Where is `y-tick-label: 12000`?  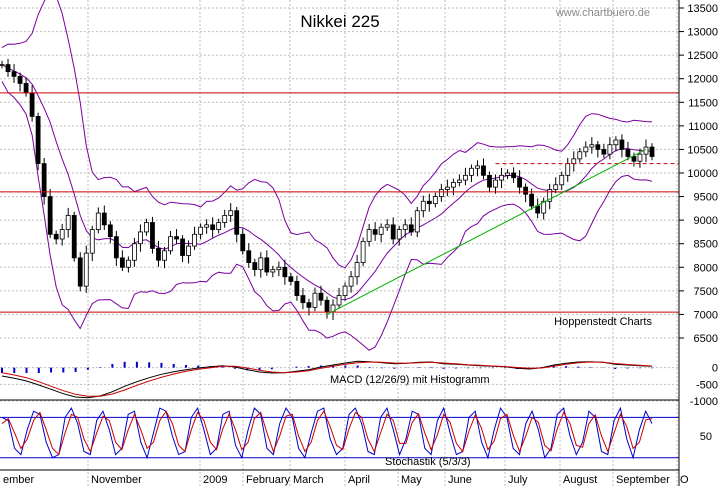 y-tick-label: 12000 is located at coordinates (702, 80).